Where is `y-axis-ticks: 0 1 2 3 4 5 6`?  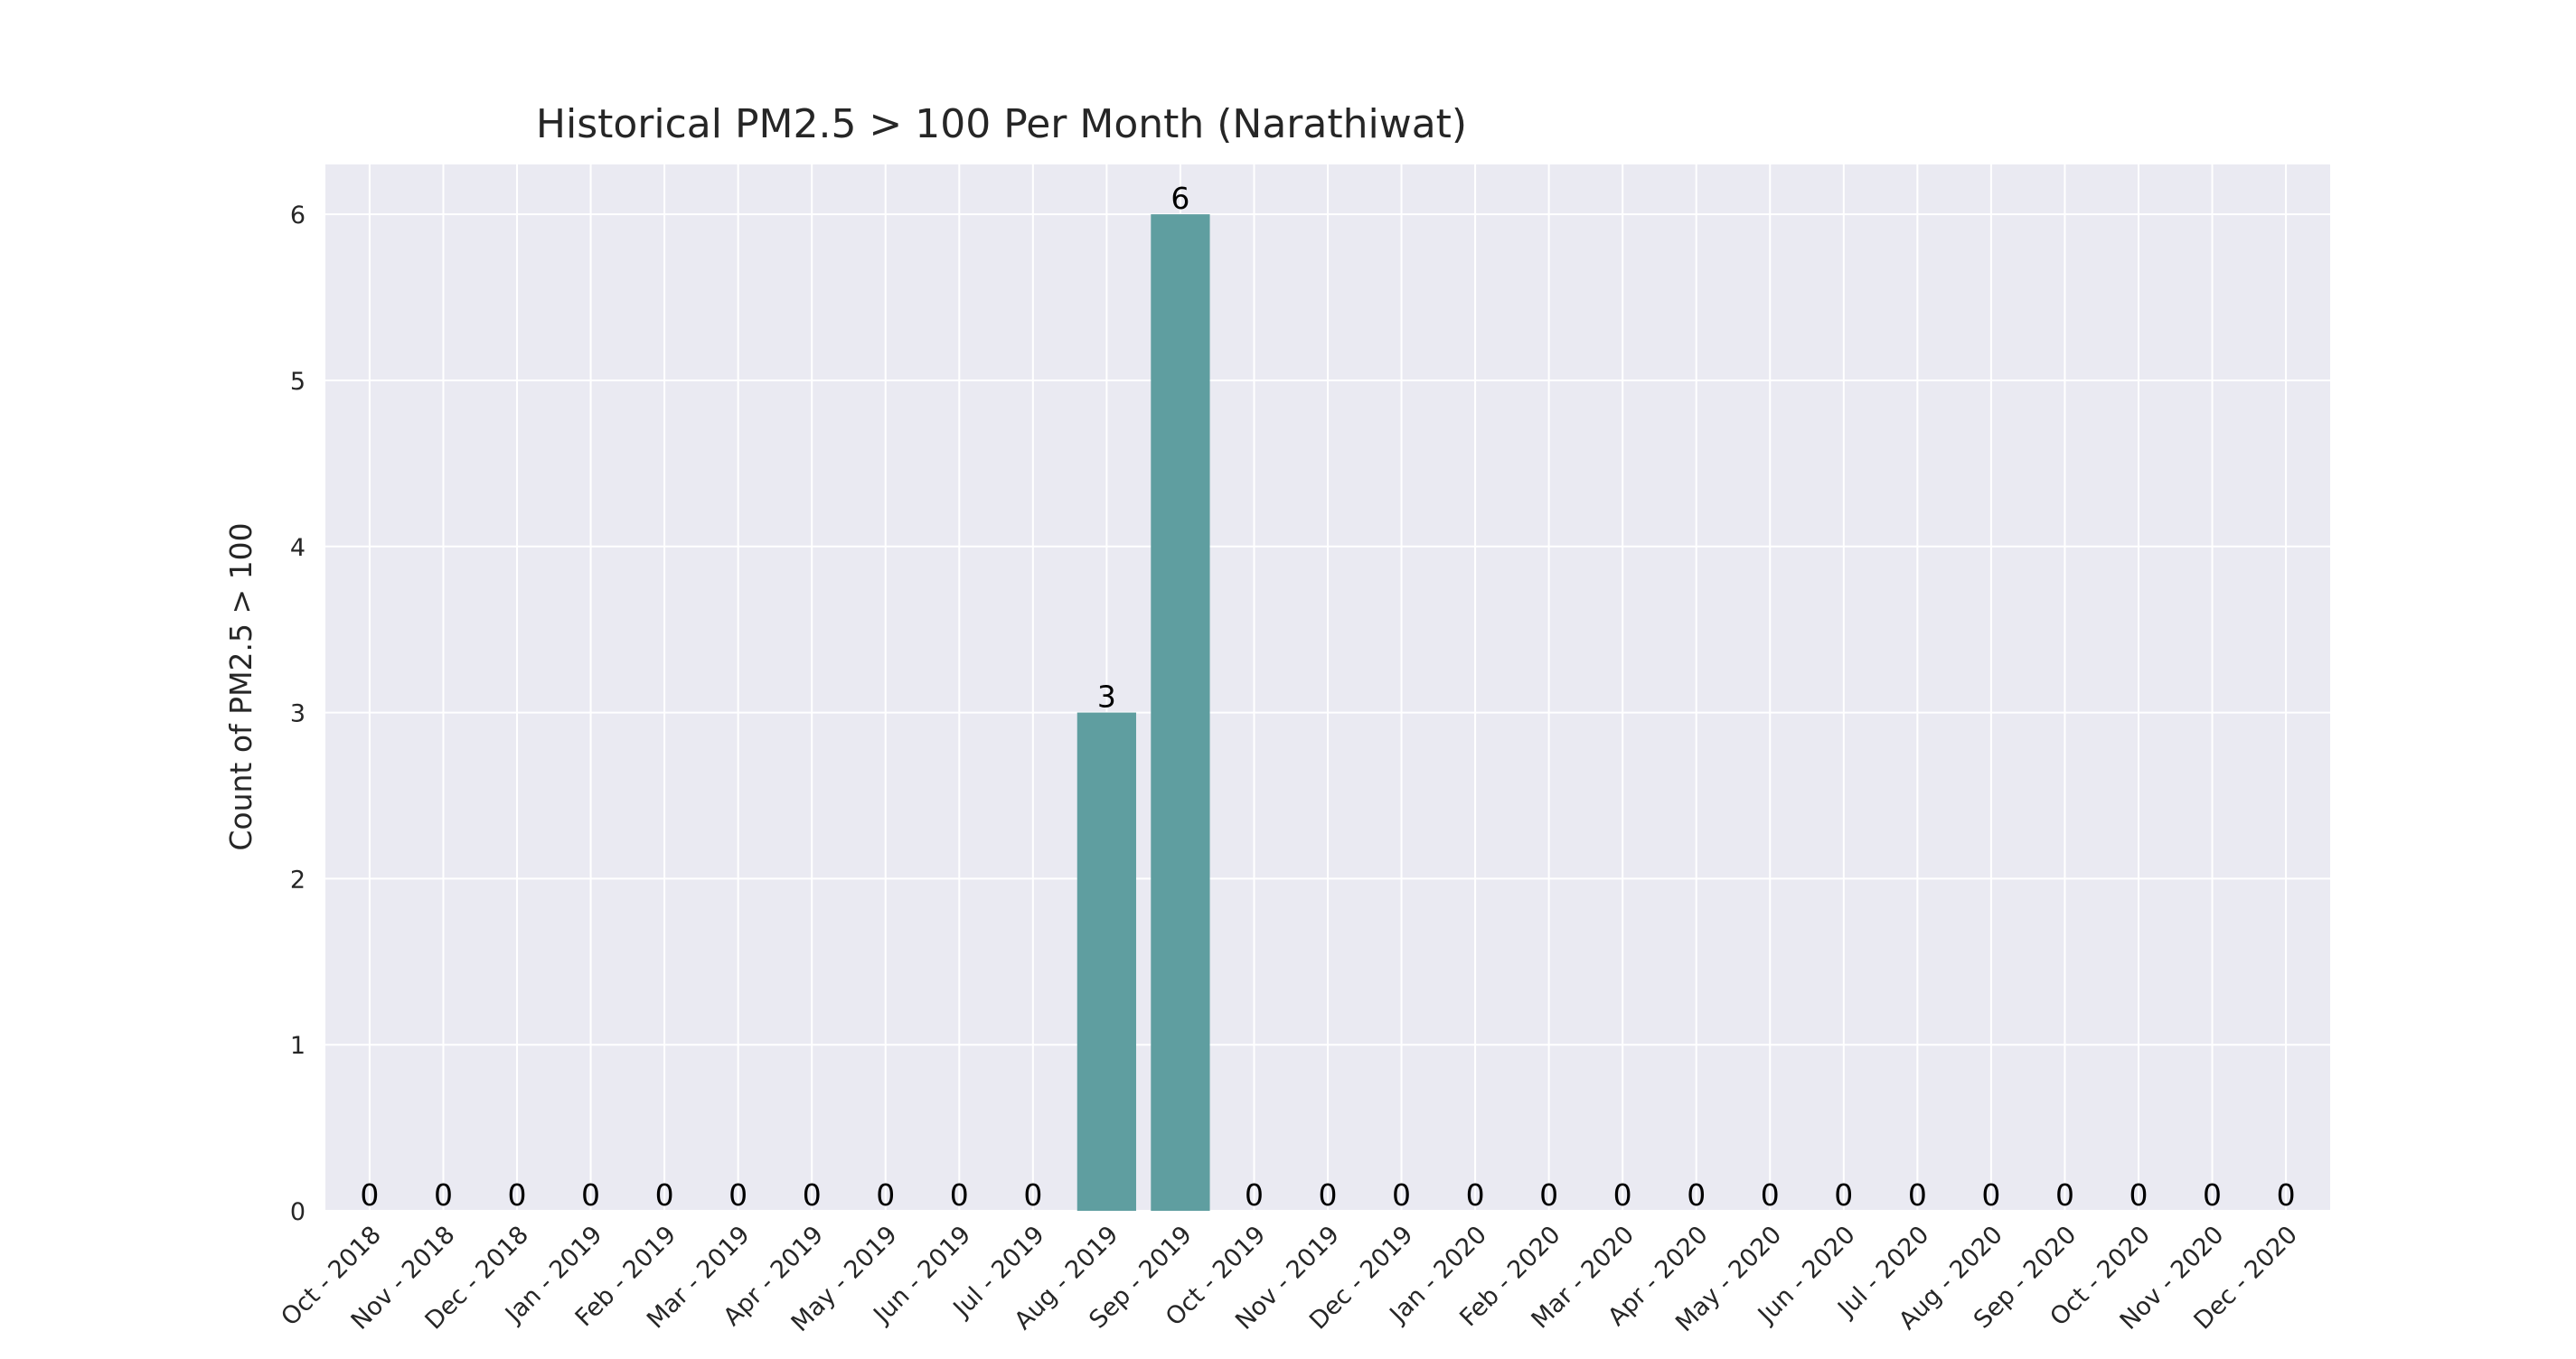
y-axis-ticks: 0 1 2 3 4 5 6 is located at coordinates (298, 714).